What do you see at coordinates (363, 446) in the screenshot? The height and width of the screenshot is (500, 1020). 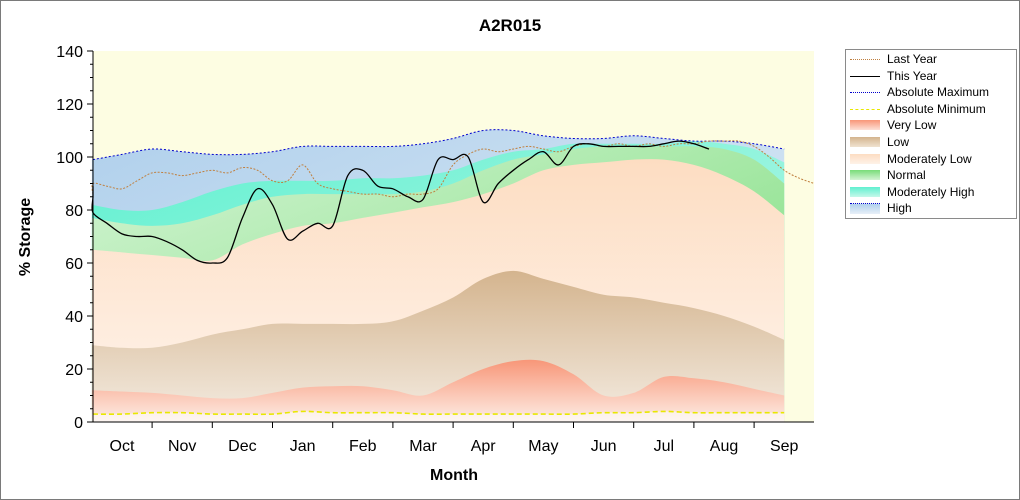 I see `x-tick-label: Feb` at bounding box center [363, 446].